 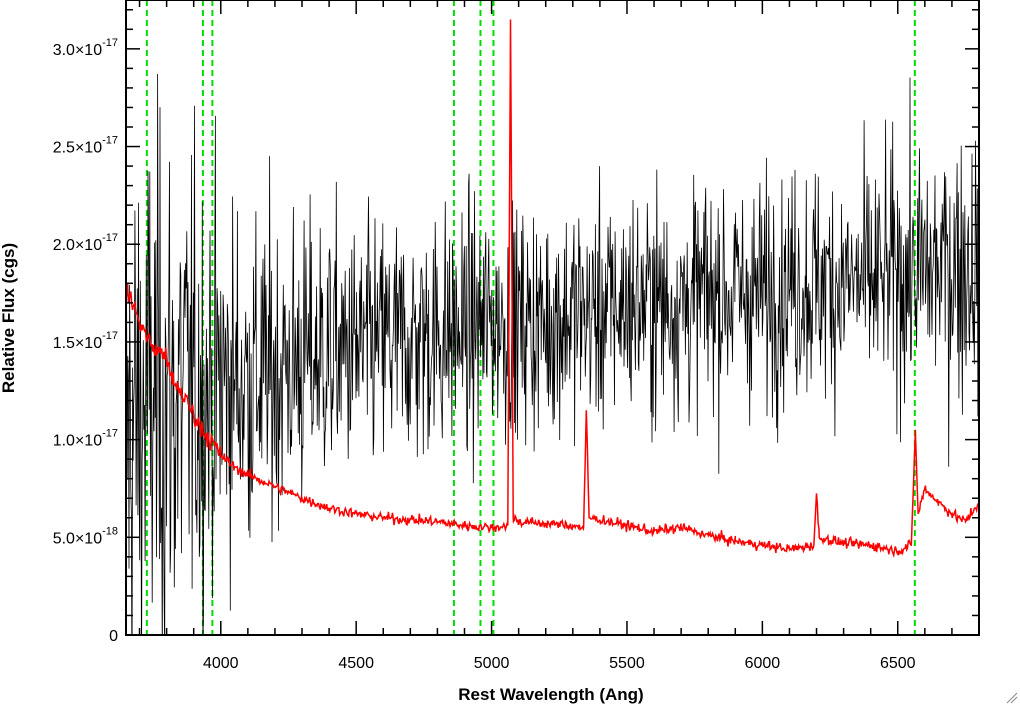 I want to click on y-tick-label: 5.0×10⁻¹⁸, so click(x=85, y=536).